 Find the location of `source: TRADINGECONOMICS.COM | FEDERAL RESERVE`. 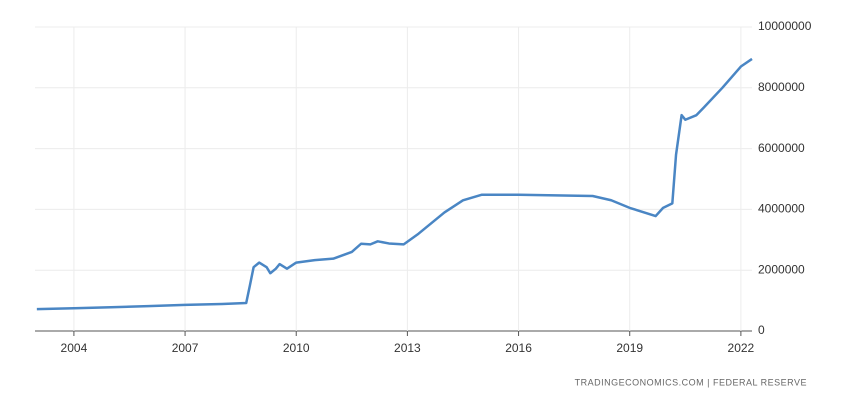

source: TRADINGECONOMICS.COM | FEDERAL RESERVE is located at coordinates (691, 382).